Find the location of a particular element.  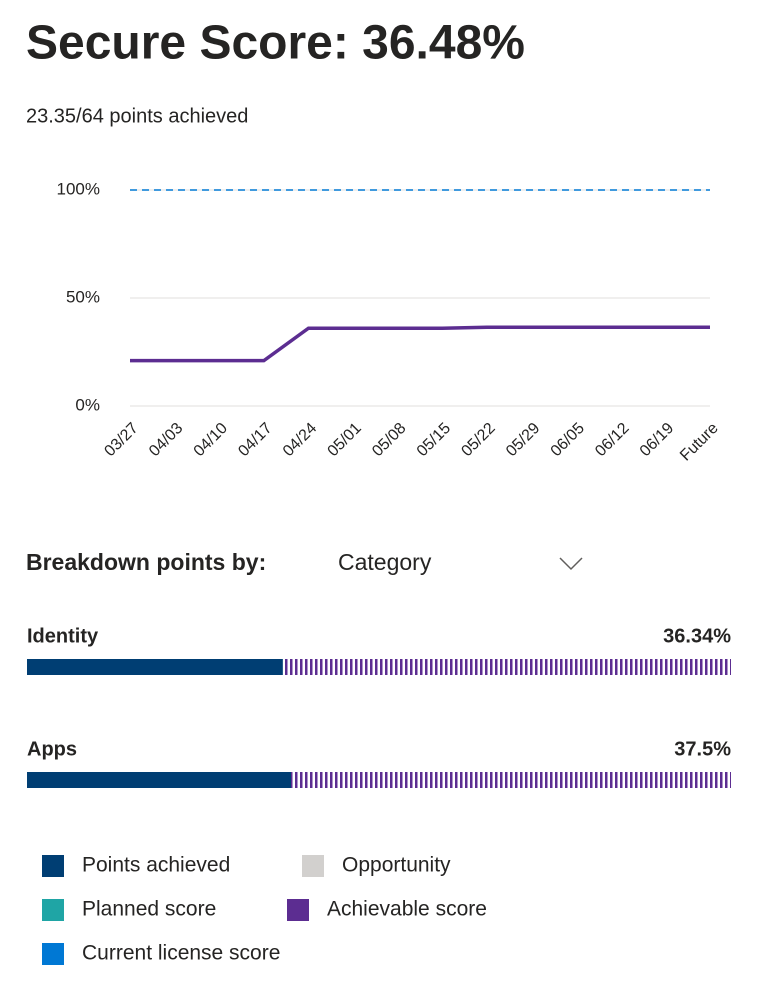

x-tick-label: 03/27 is located at coordinates (121, 440).